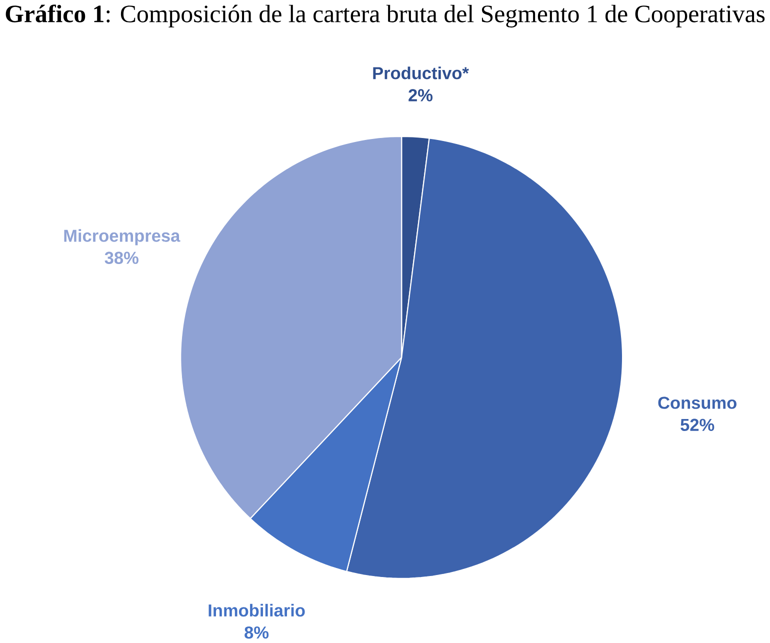  What do you see at coordinates (122, 237) in the screenshot?
I see `slice-label: Microempresa` at bounding box center [122, 237].